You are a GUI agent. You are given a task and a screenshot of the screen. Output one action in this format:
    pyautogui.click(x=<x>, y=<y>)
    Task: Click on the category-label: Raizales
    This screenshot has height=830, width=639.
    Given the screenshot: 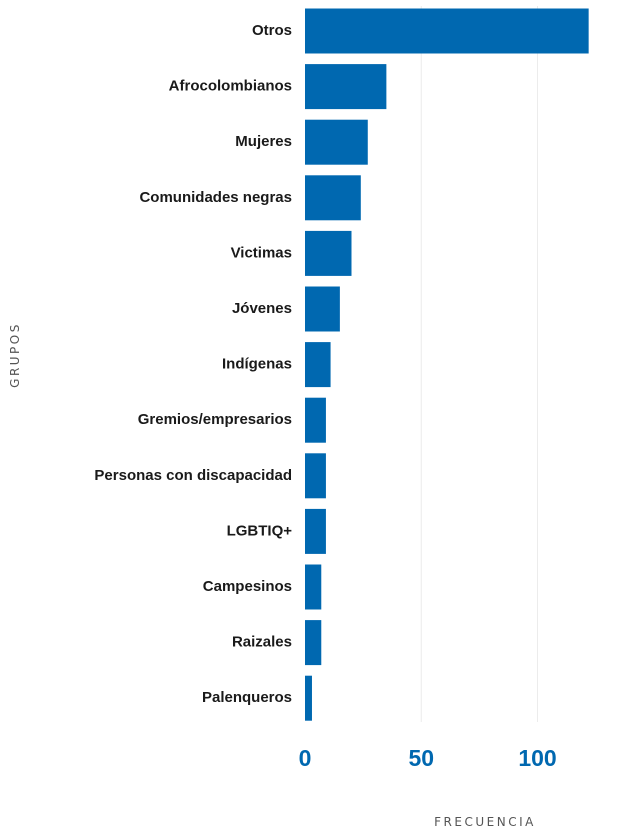 What is the action you would take?
    pyautogui.click(x=262, y=642)
    